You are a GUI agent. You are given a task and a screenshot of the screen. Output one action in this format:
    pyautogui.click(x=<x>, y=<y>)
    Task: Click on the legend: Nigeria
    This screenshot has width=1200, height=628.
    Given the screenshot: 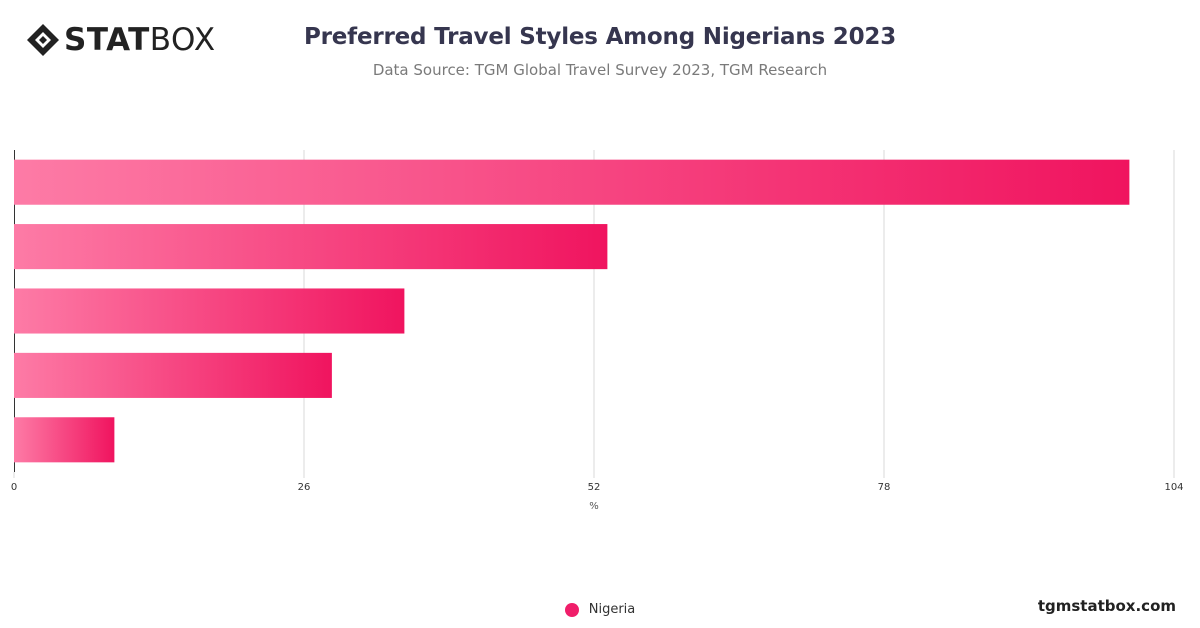 What is the action you would take?
    pyautogui.click(x=600, y=609)
    